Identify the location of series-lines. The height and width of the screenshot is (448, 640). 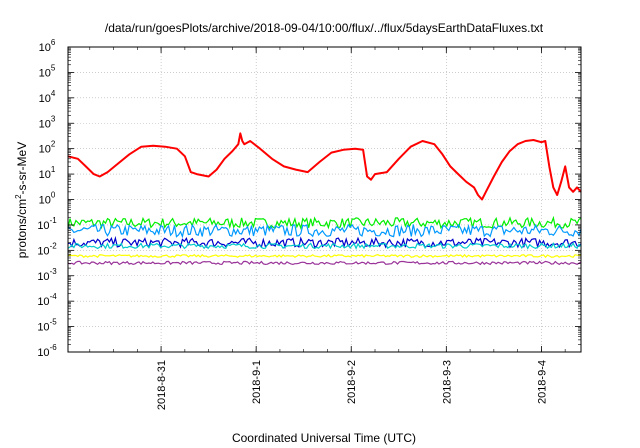
(324, 166).